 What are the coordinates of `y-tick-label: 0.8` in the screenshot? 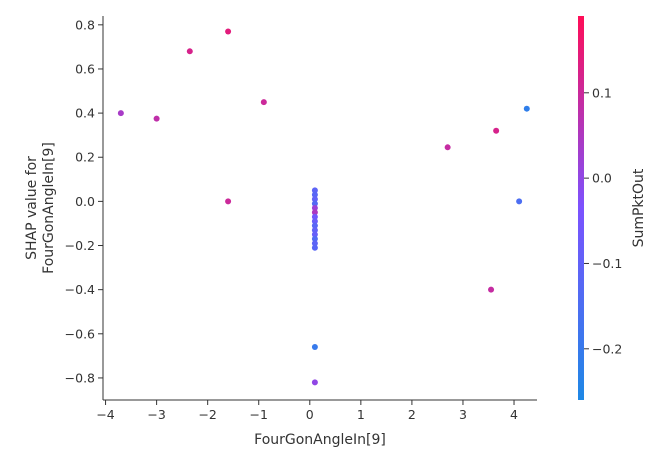 It's located at (85, 24).